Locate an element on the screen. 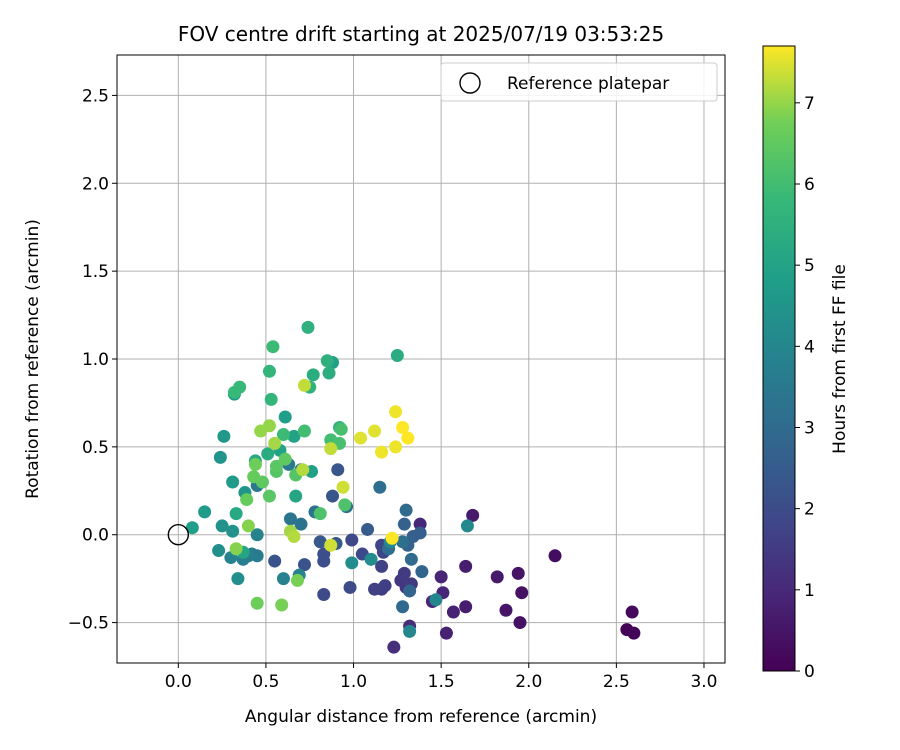 The image size is (900, 750). legend-box is located at coordinates (579, 82).